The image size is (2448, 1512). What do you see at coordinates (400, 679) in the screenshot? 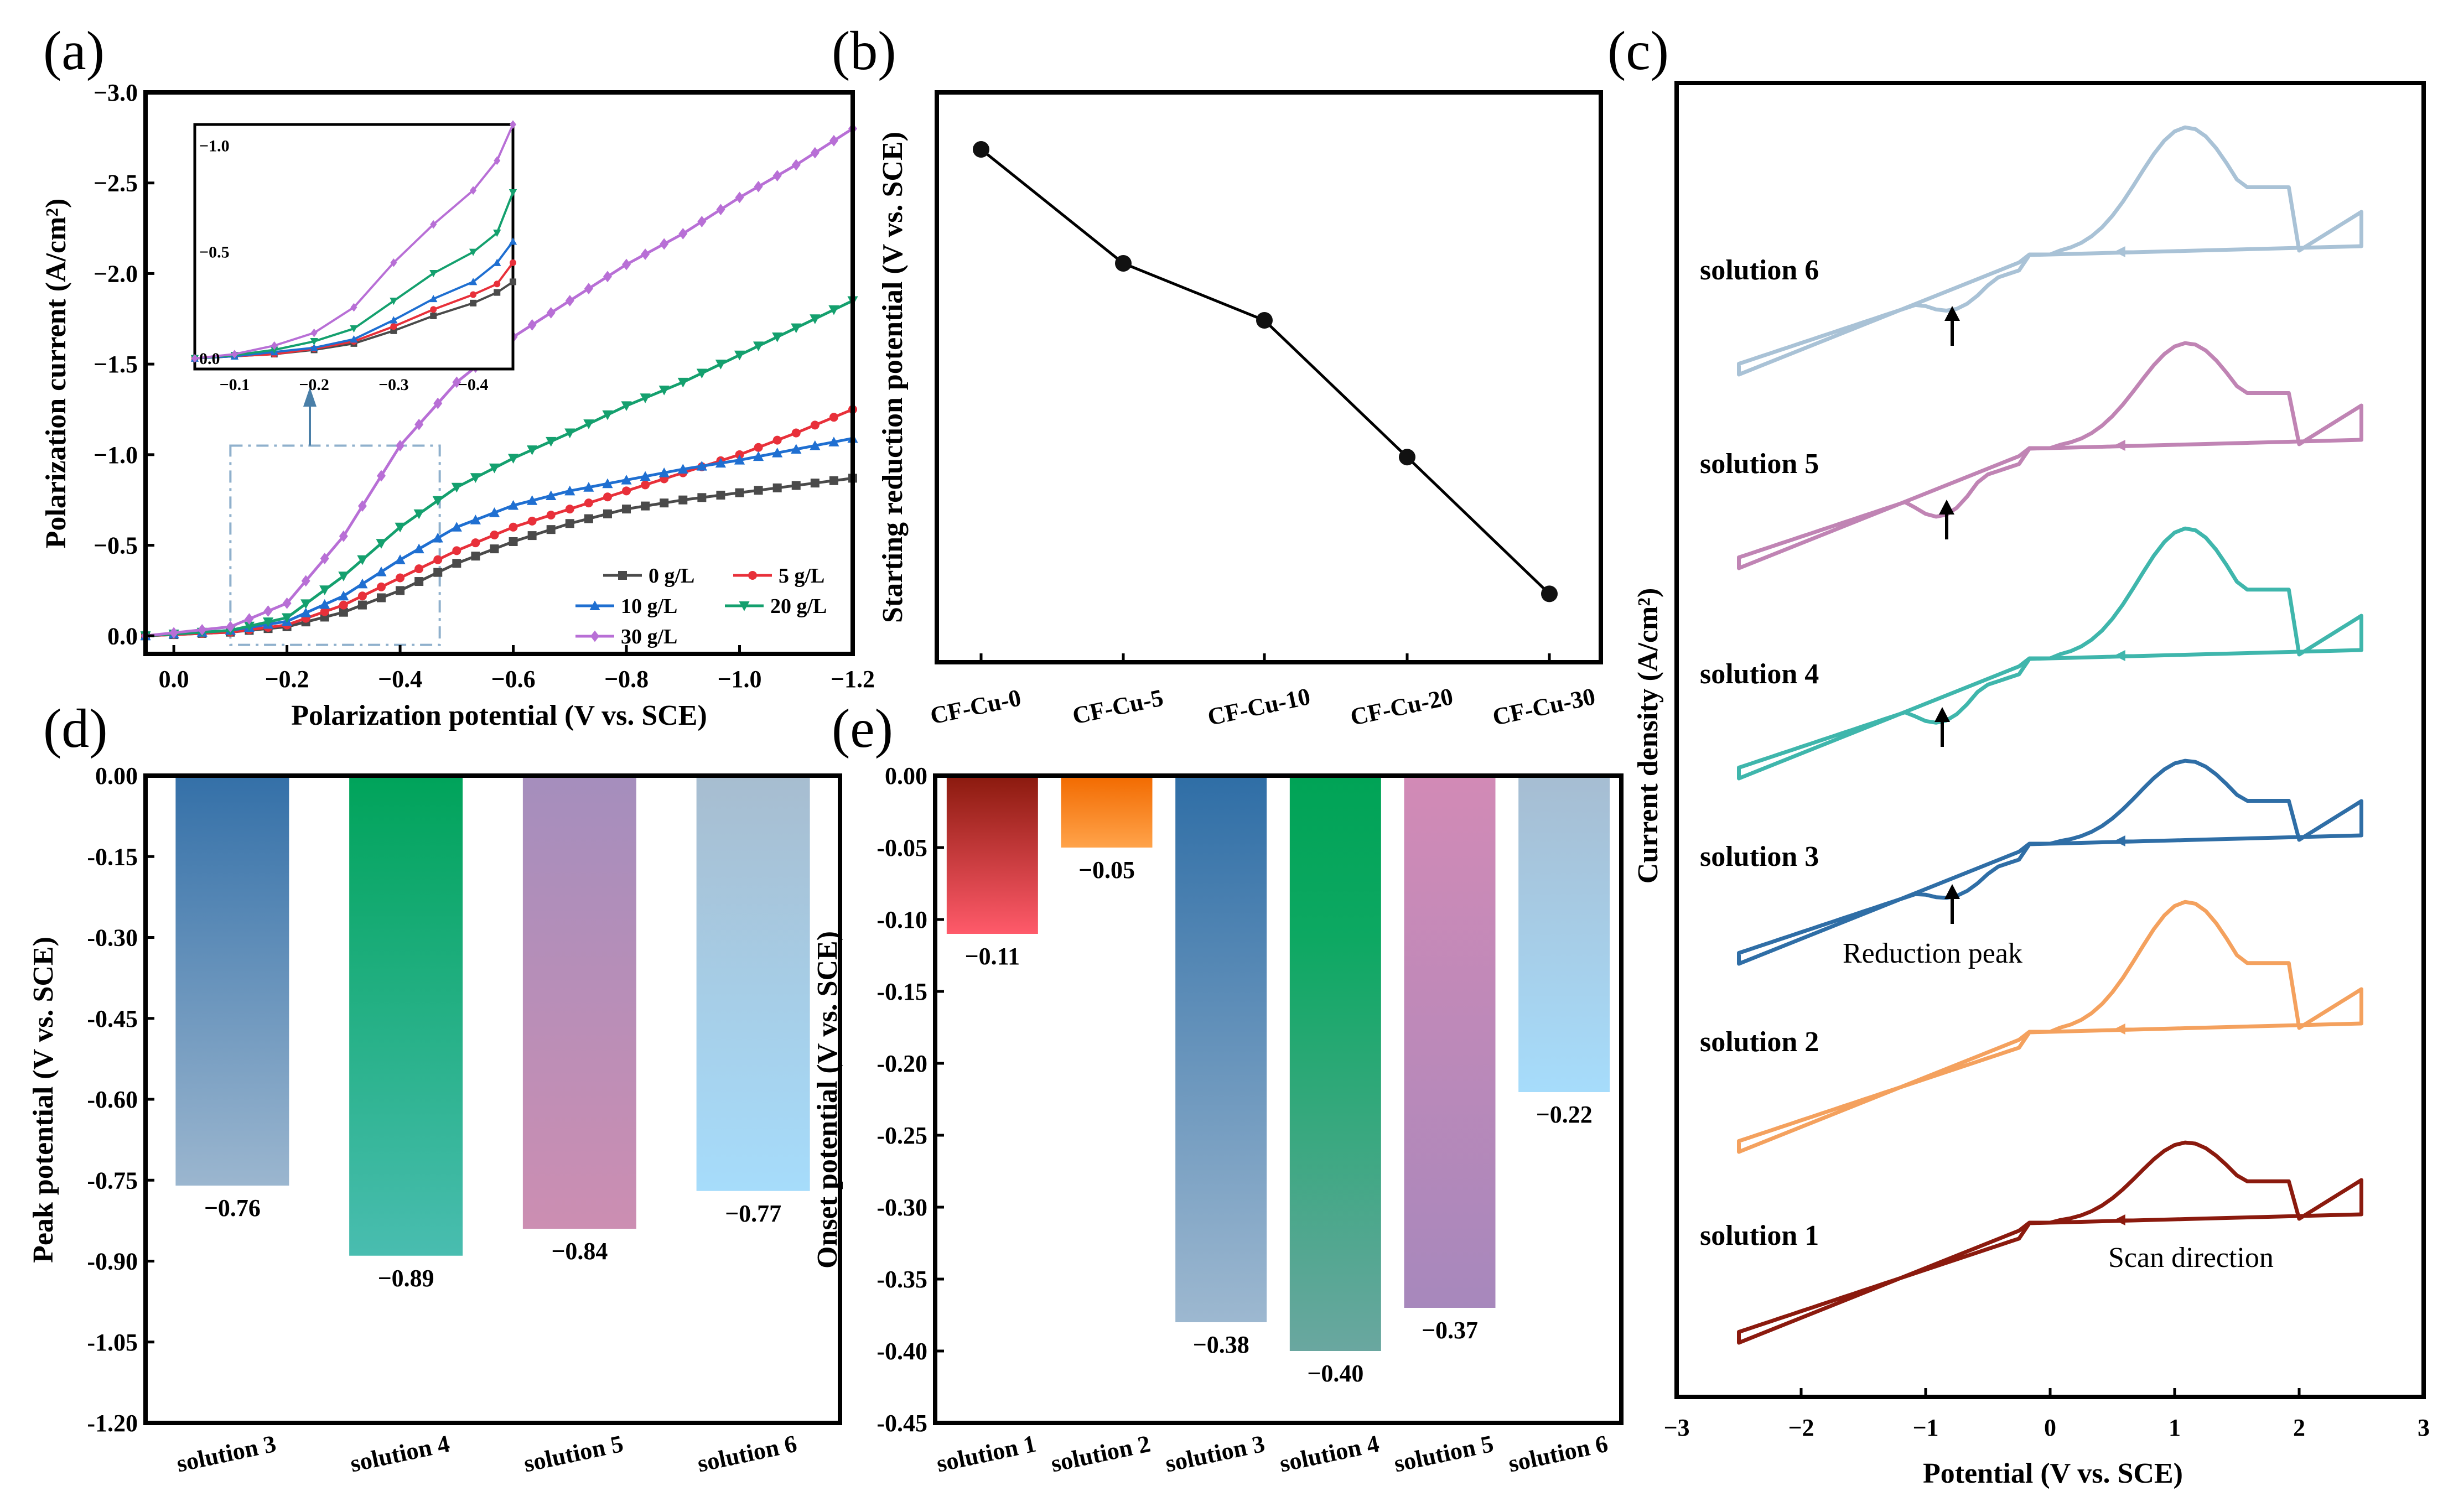
I see `x-tick-label: −0.4` at bounding box center [400, 679].